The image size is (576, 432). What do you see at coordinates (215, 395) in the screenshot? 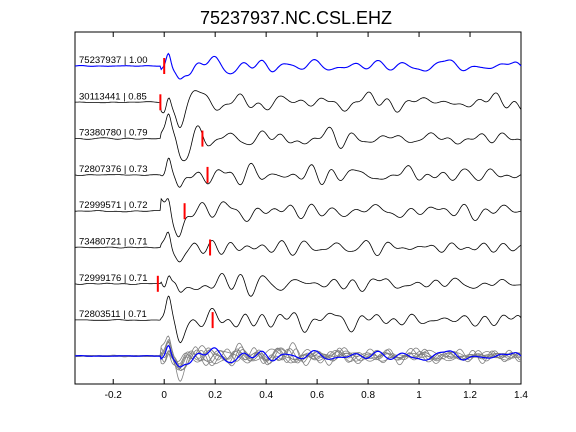
I see `x-tick-label: 0.2` at bounding box center [215, 395].